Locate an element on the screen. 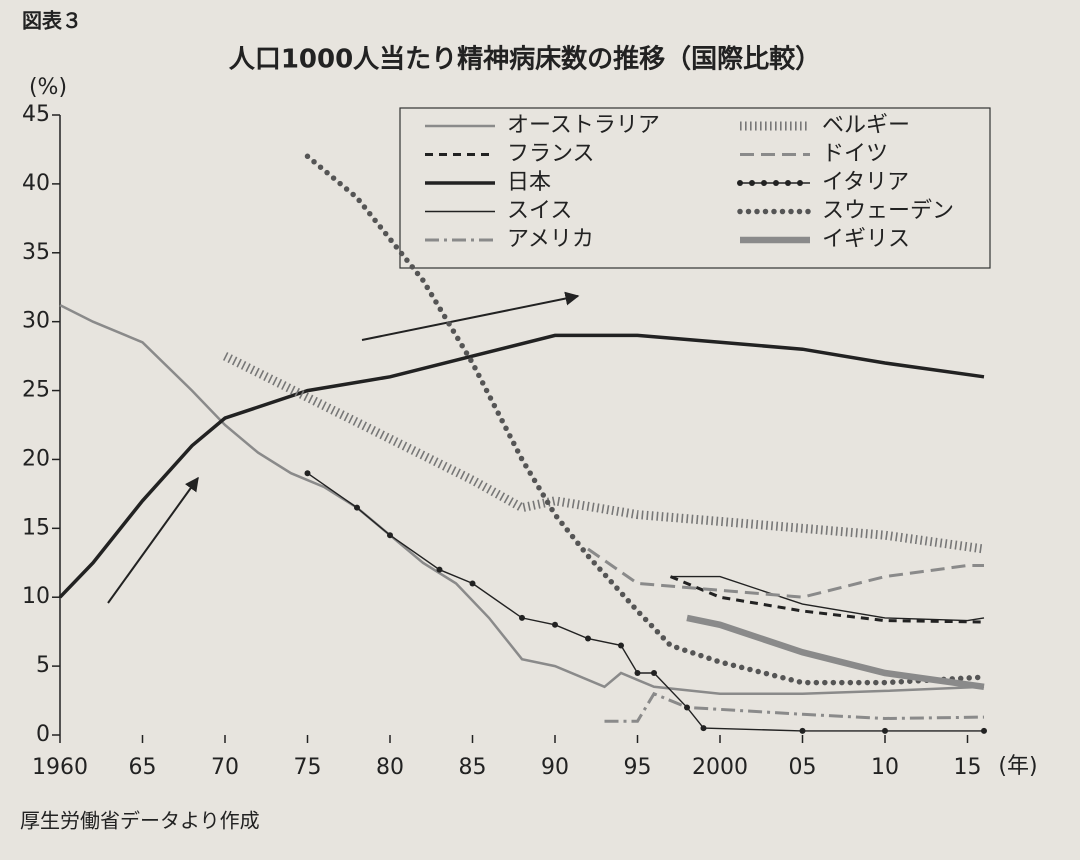  x-tick-label: 05 is located at coordinates (803, 767).